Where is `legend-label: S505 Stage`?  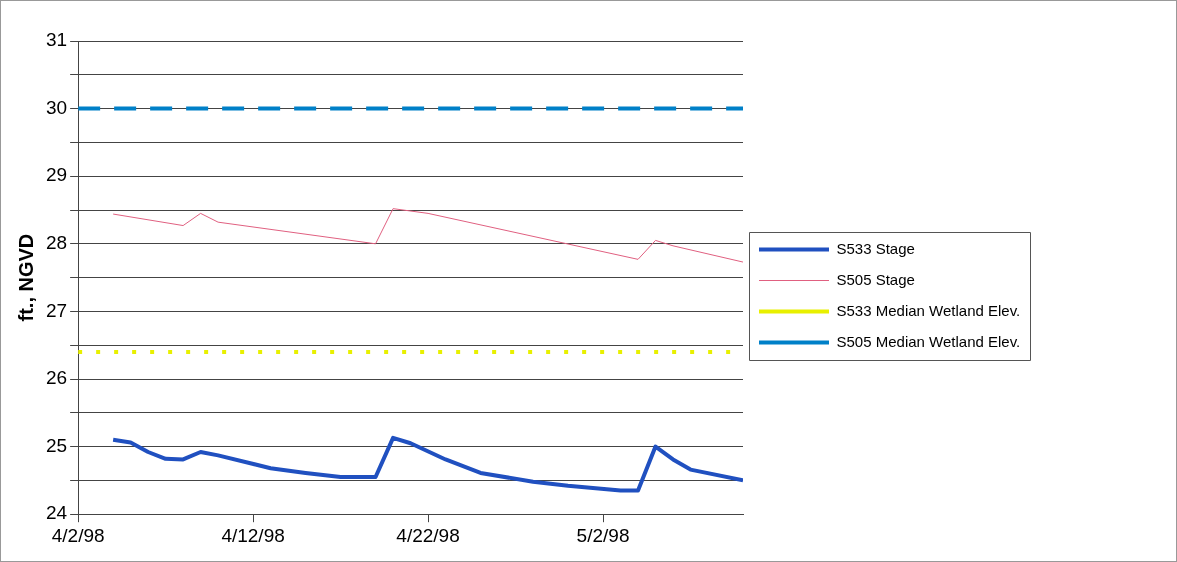 legend-label: S505 Stage is located at coordinates (875, 279).